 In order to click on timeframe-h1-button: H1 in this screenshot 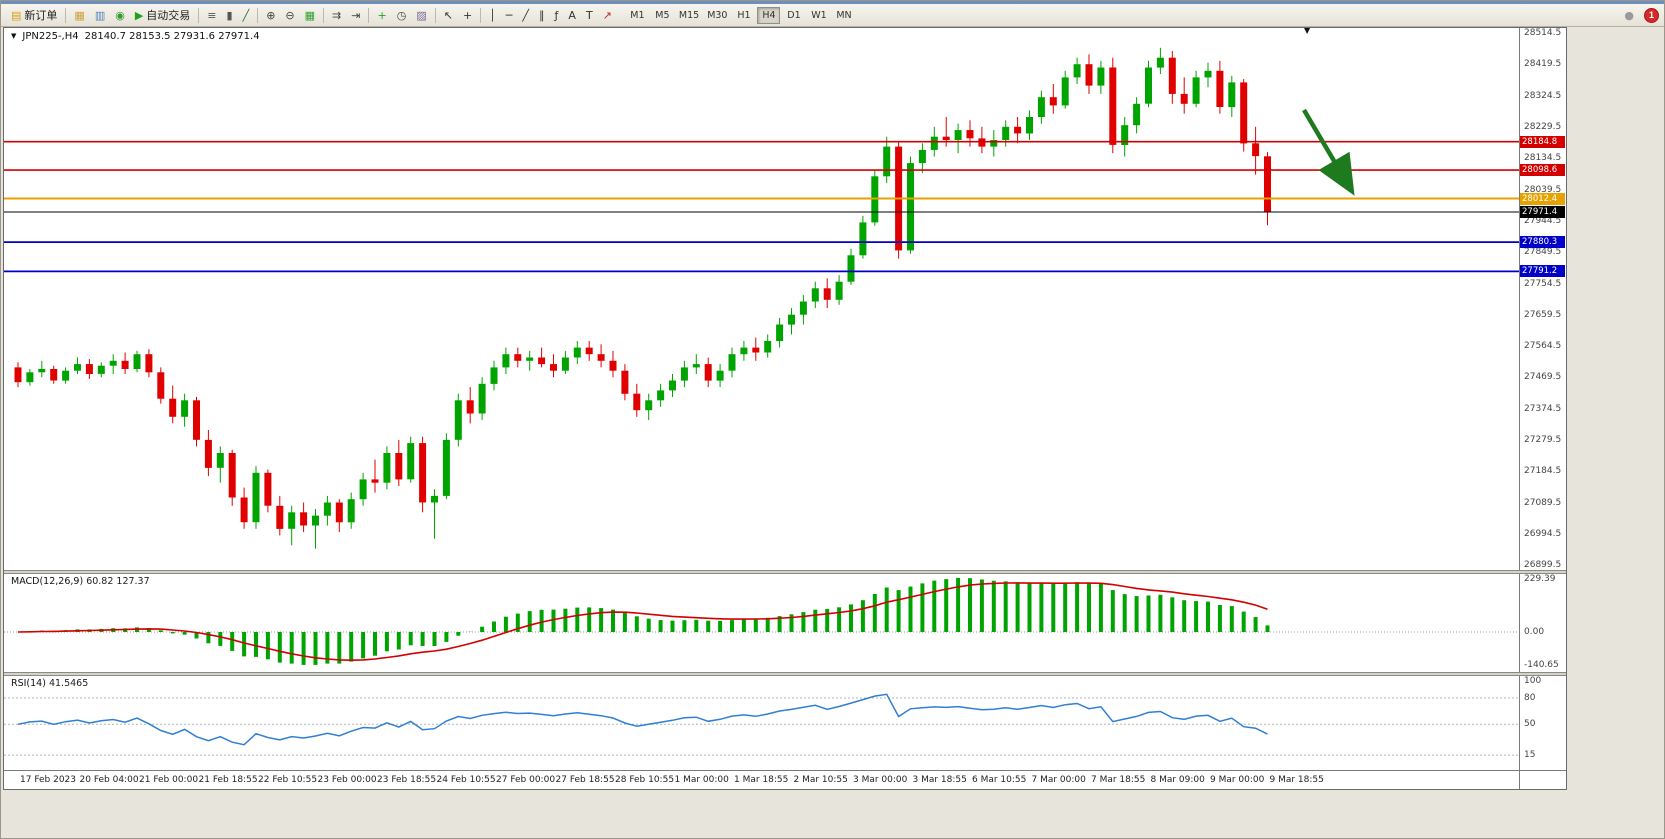, I will do `click(743, 15)`.